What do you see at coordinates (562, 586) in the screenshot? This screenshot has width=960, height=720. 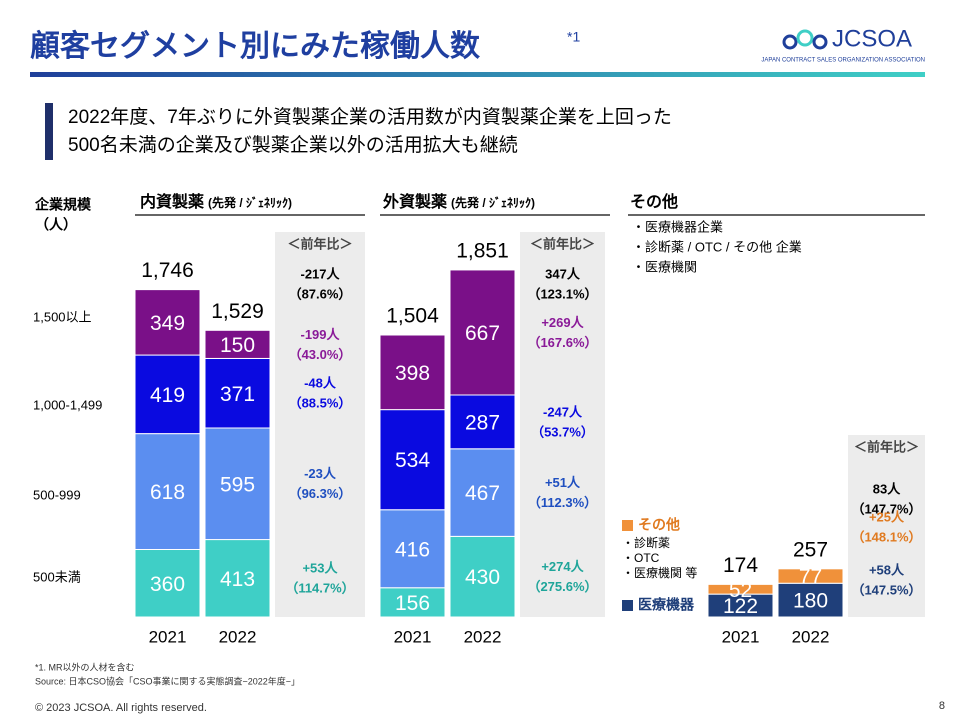 I see `change-label: （275.6%）` at bounding box center [562, 586].